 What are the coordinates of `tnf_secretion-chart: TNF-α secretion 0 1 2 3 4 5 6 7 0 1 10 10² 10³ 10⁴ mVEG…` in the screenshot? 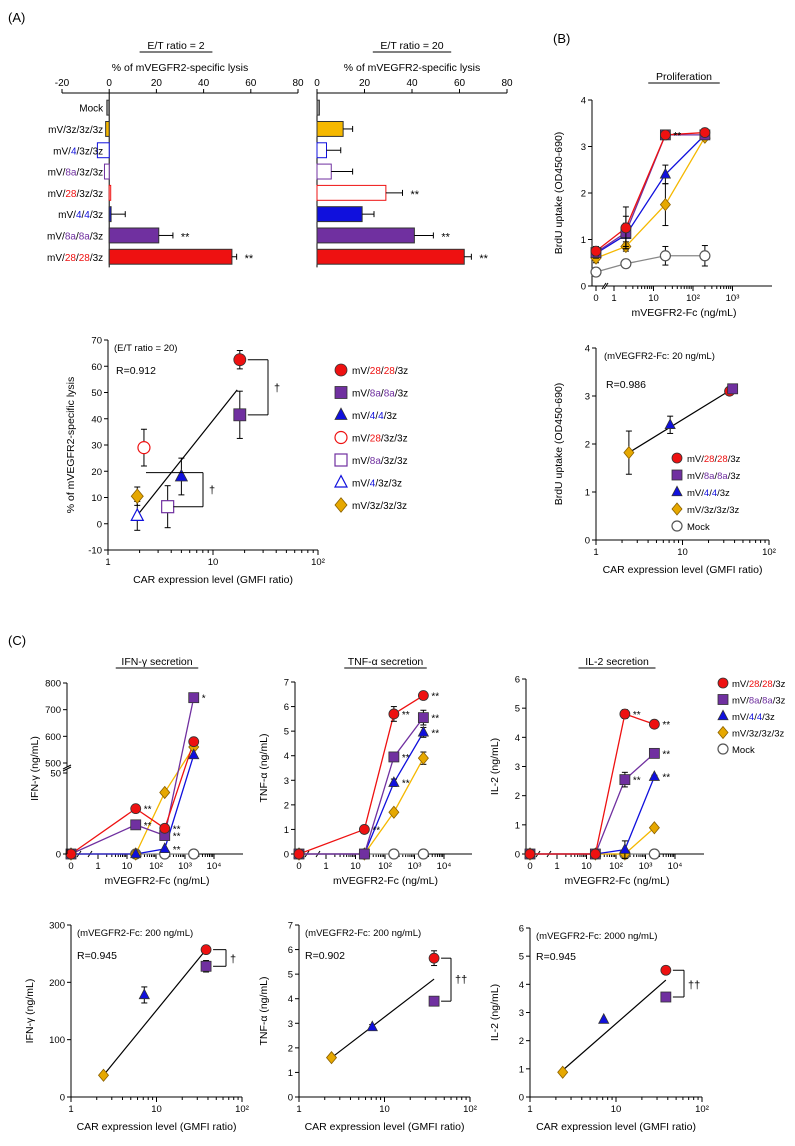 It's located at (365, 771).